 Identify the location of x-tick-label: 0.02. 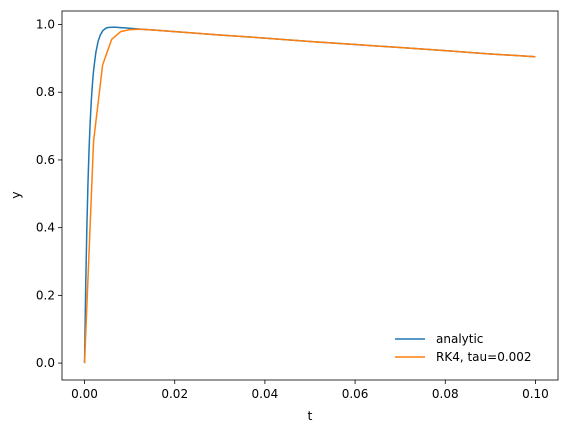
(174, 394).